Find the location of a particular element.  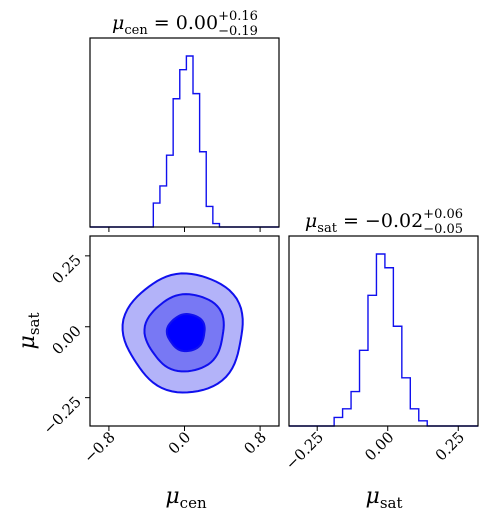

joint-ytick-label: 0.25 is located at coordinates (66, 269).